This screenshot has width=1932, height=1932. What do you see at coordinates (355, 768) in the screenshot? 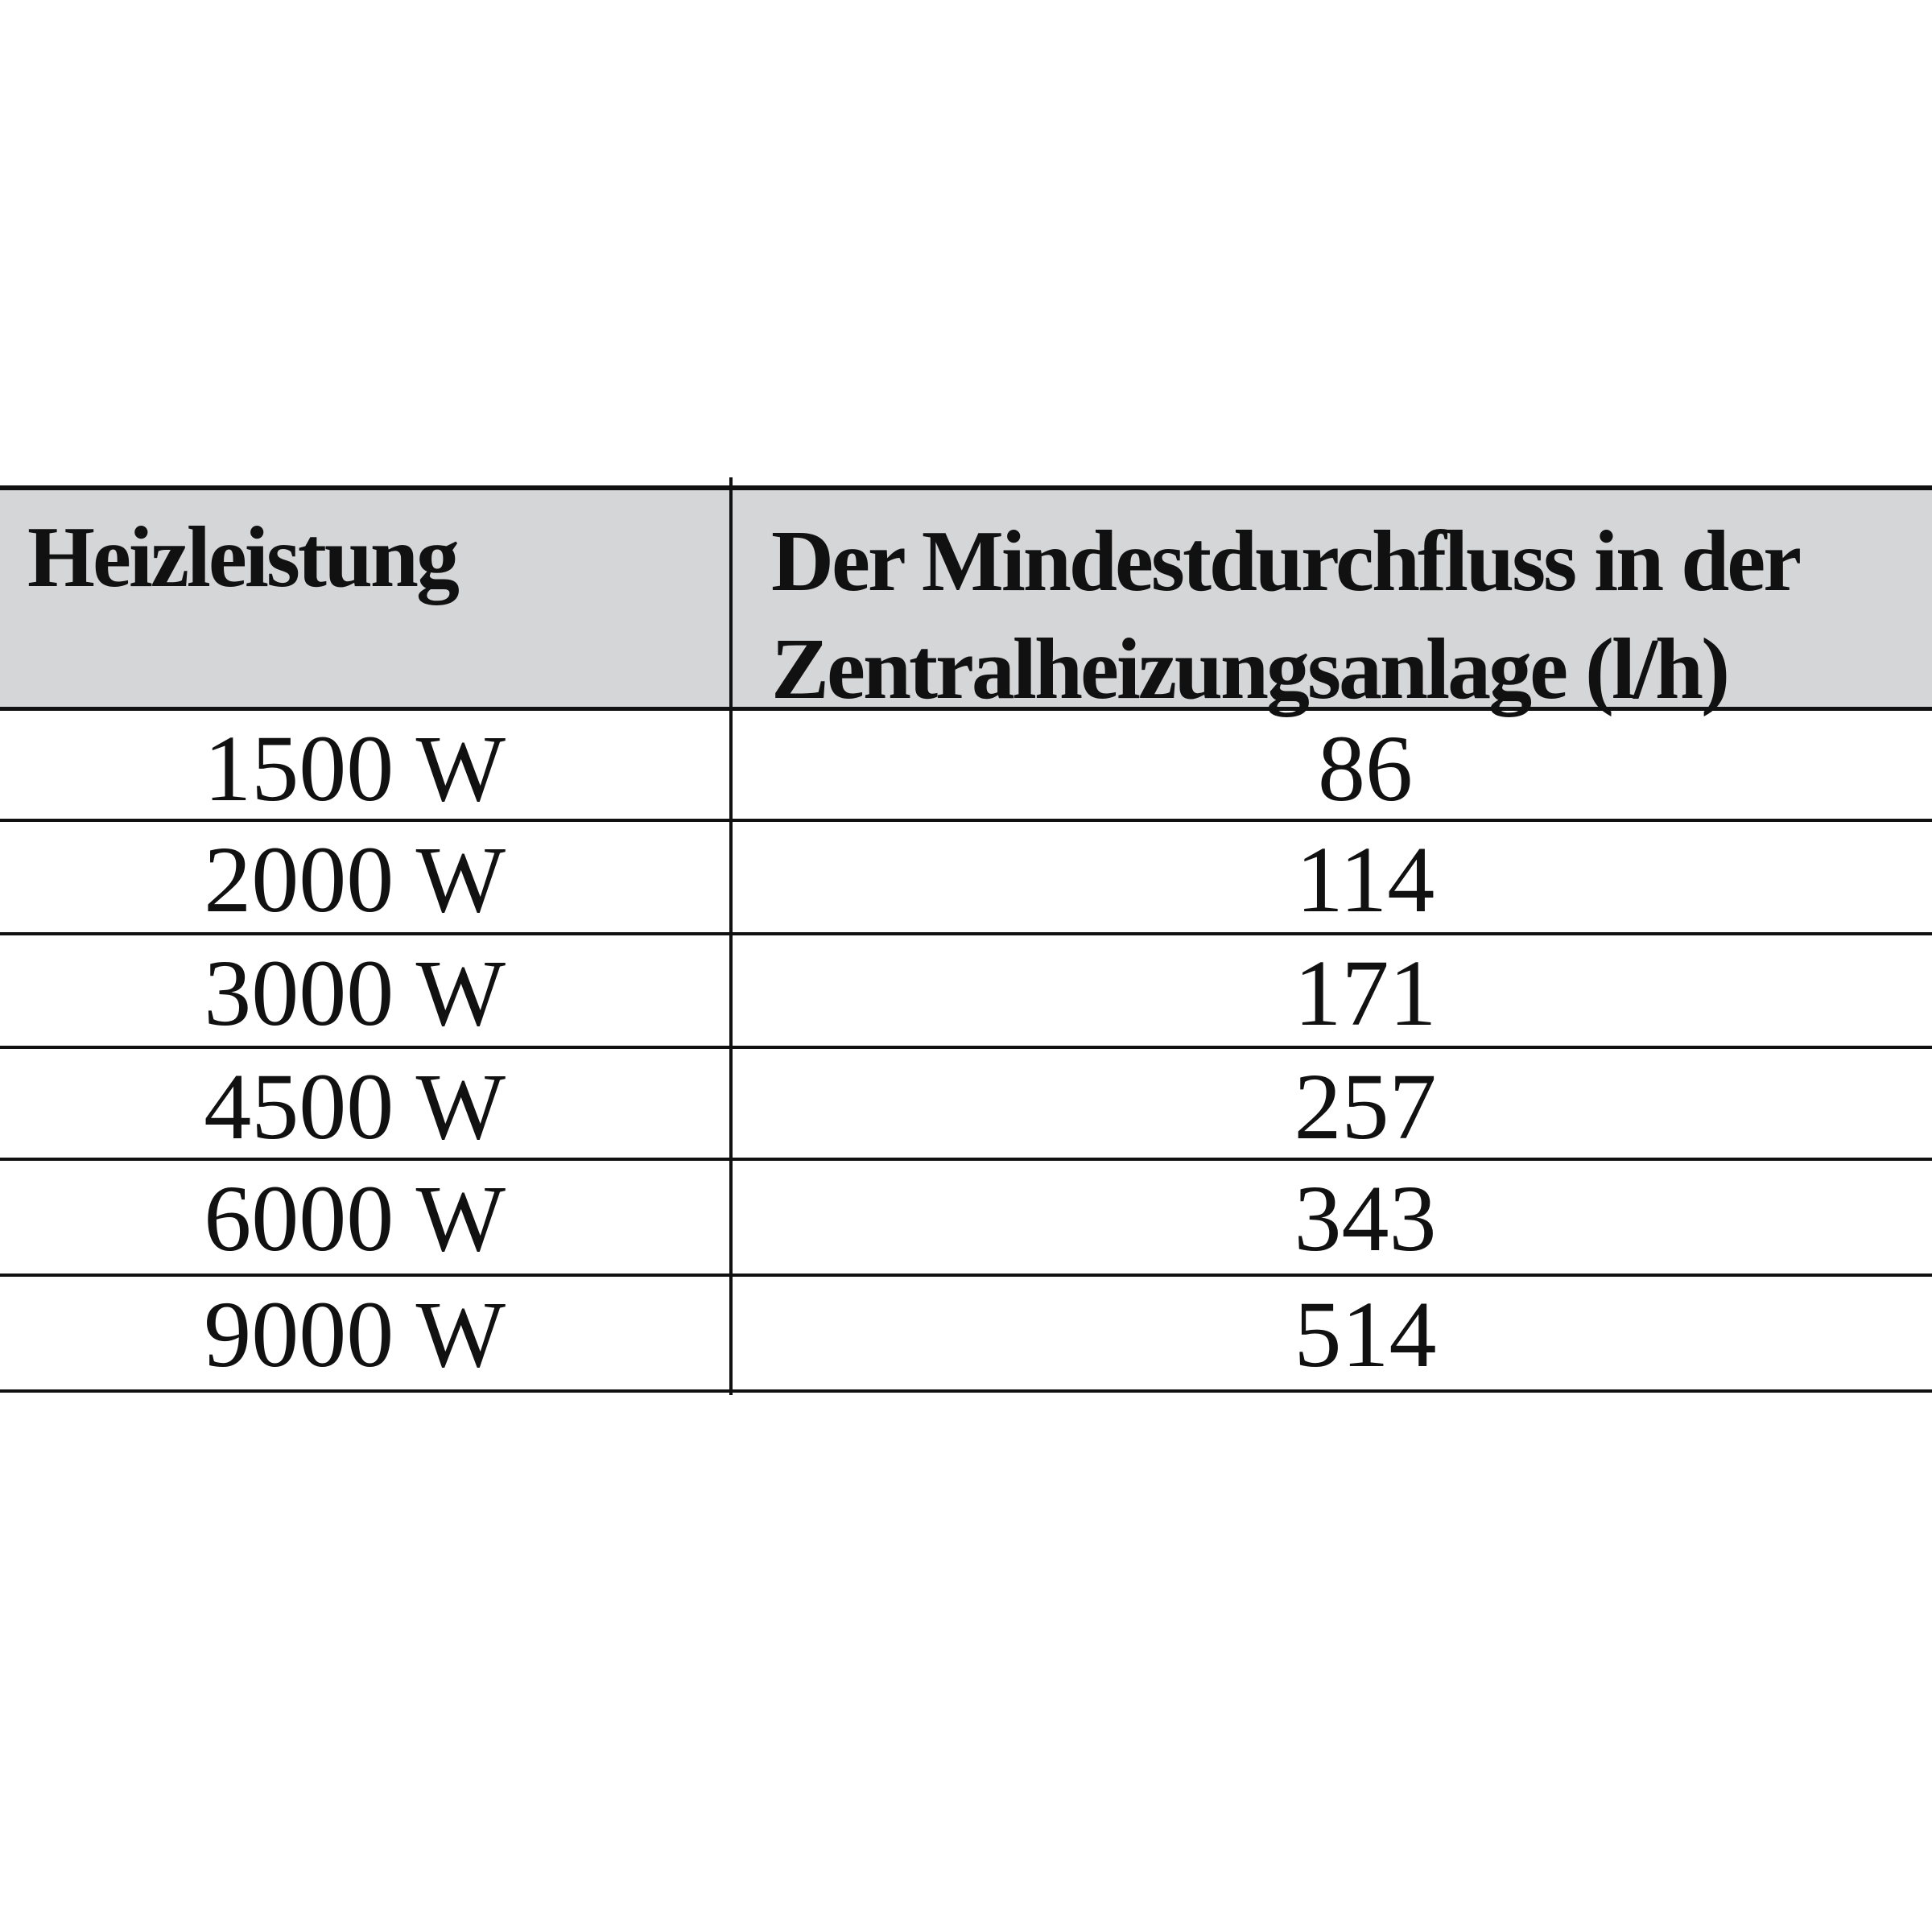
I see `cell-power: 1500 W` at bounding box center [355, 768].